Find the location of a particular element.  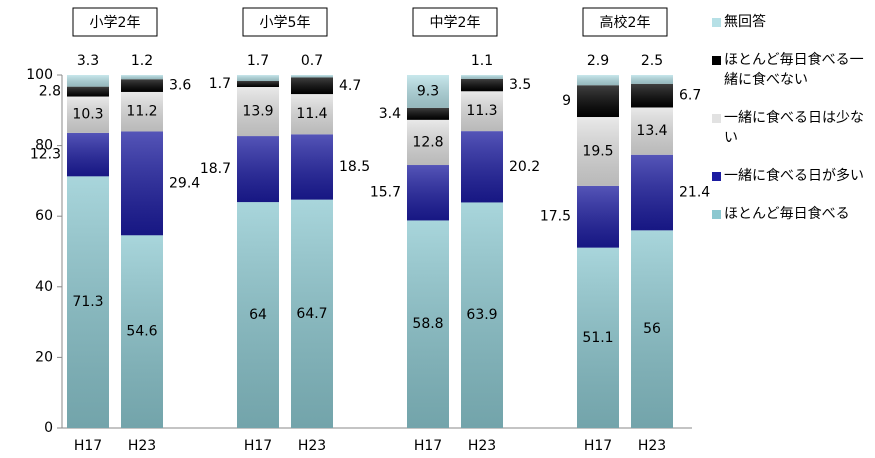

data-label: 2.5 is located at coordinates (652, 61).